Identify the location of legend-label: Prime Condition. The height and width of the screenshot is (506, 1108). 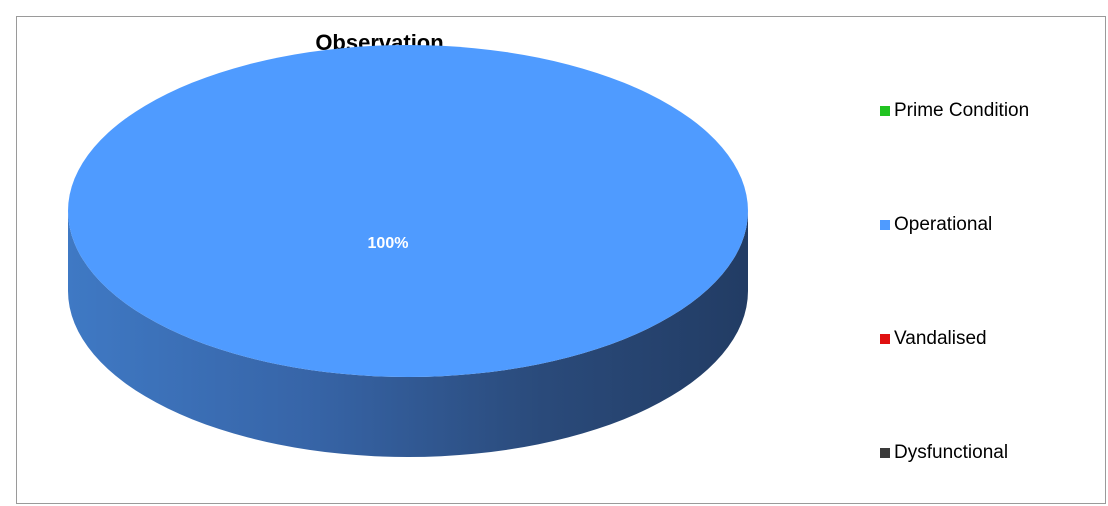
(962, 110).